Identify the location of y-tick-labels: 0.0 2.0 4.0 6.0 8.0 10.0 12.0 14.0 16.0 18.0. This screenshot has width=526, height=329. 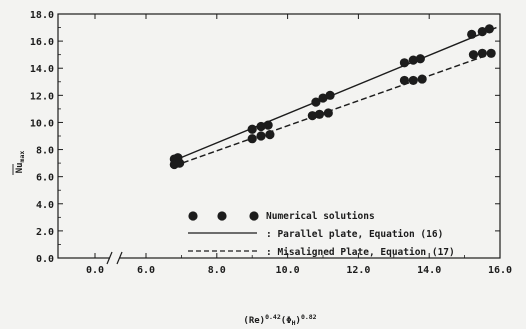
(42, 137).